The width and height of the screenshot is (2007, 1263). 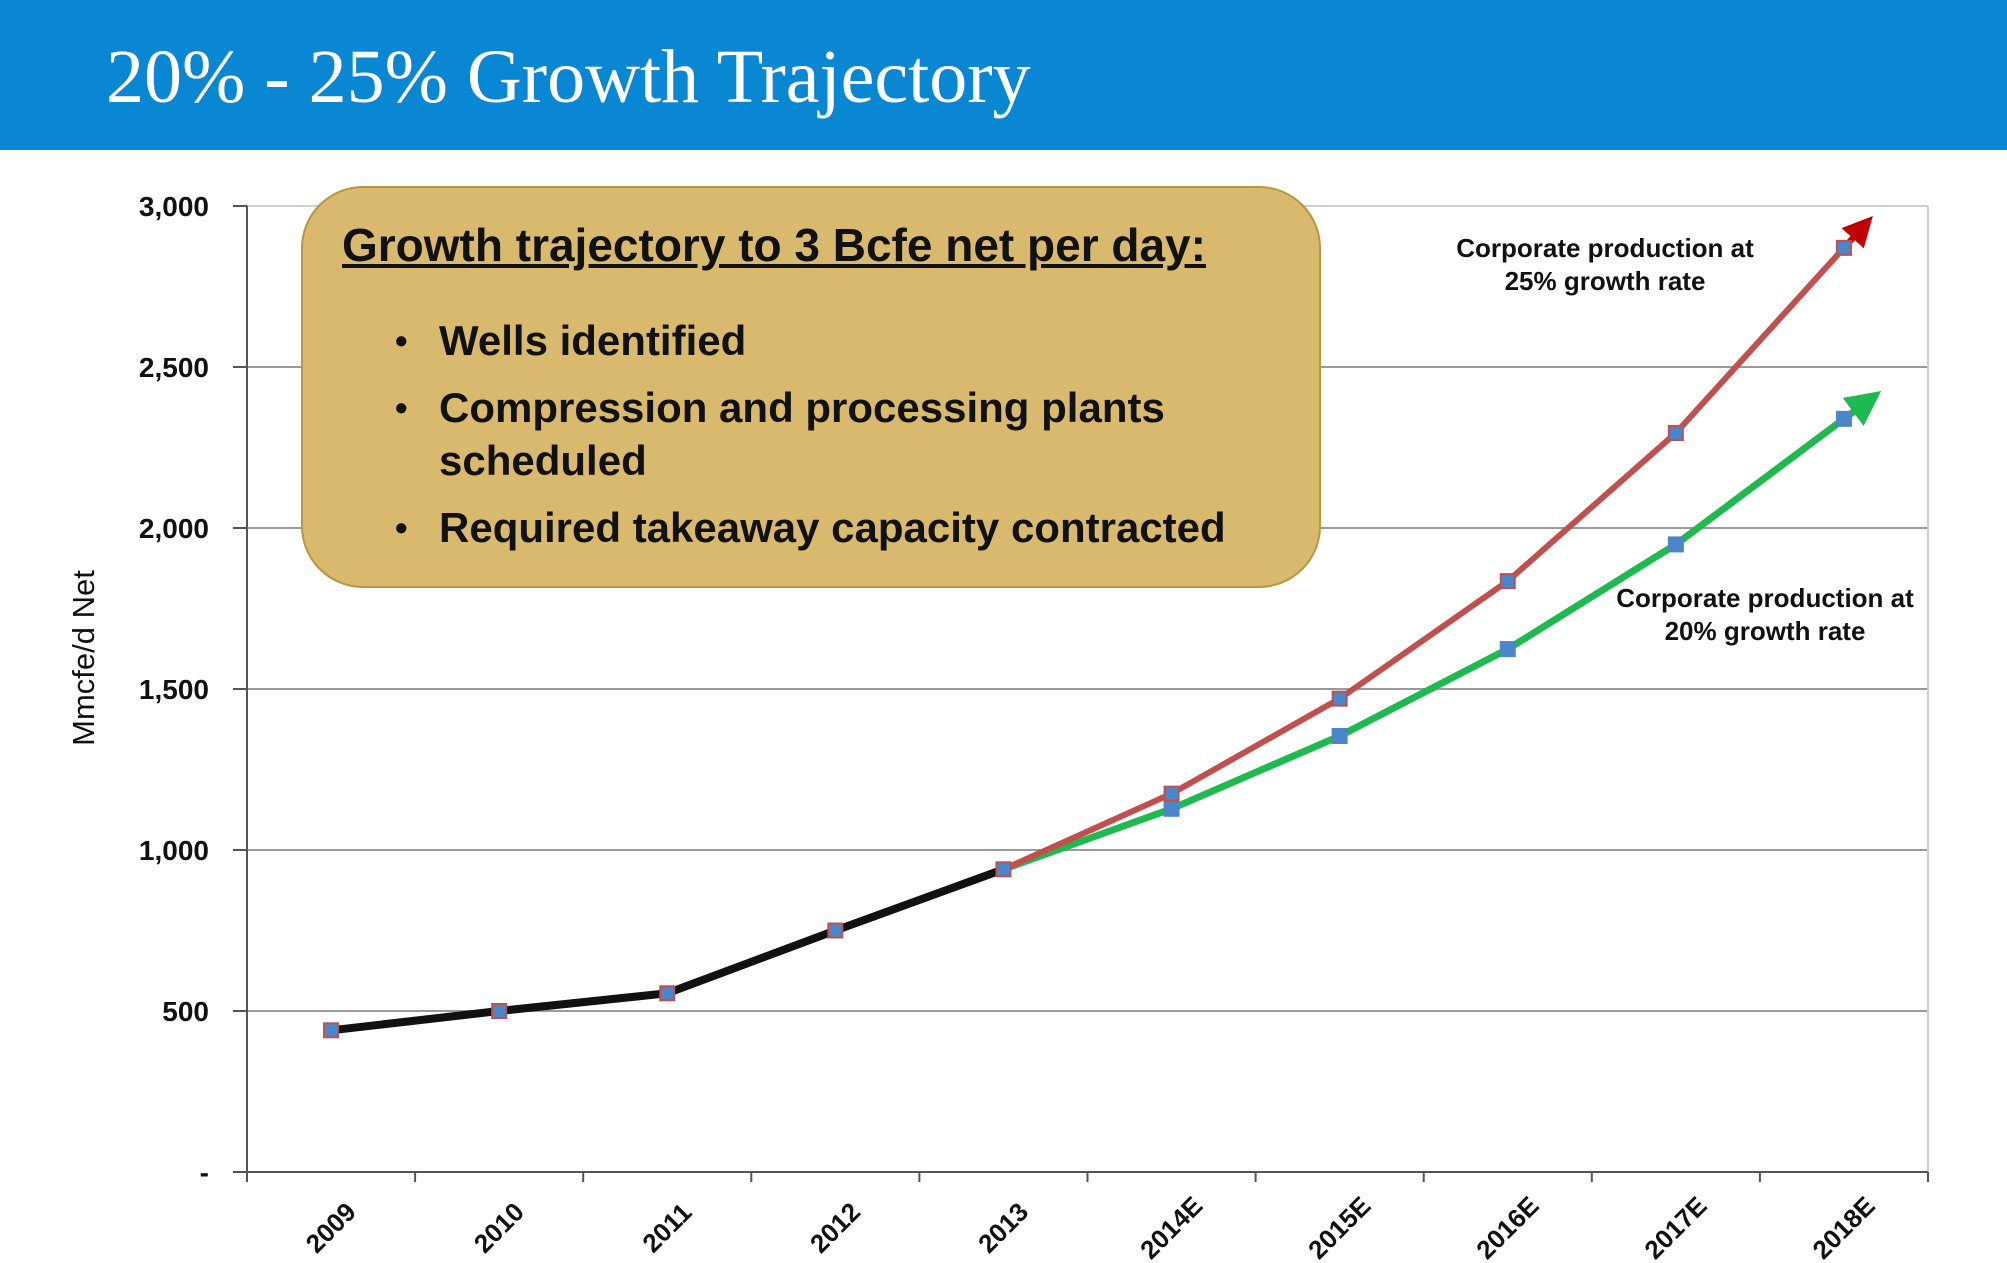 I want to click on y-tick-label: 1,000, so click(x=174, y=850).